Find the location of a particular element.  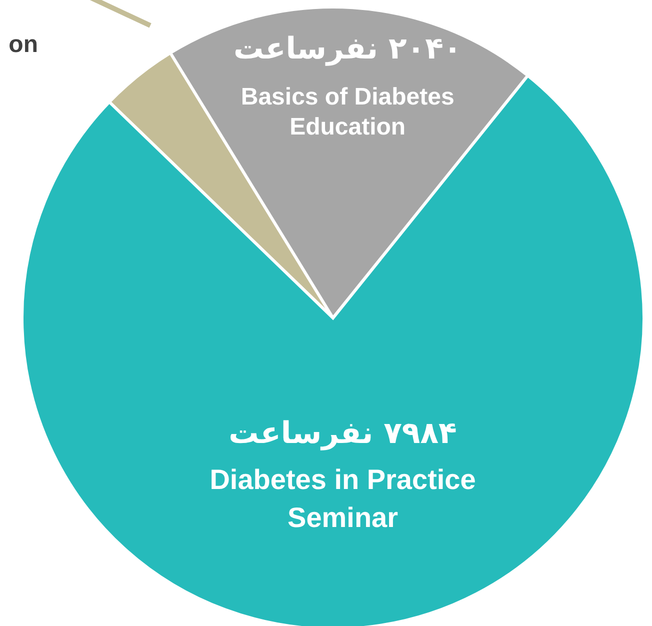

slice-label: on is located at coordinates (23, 44).